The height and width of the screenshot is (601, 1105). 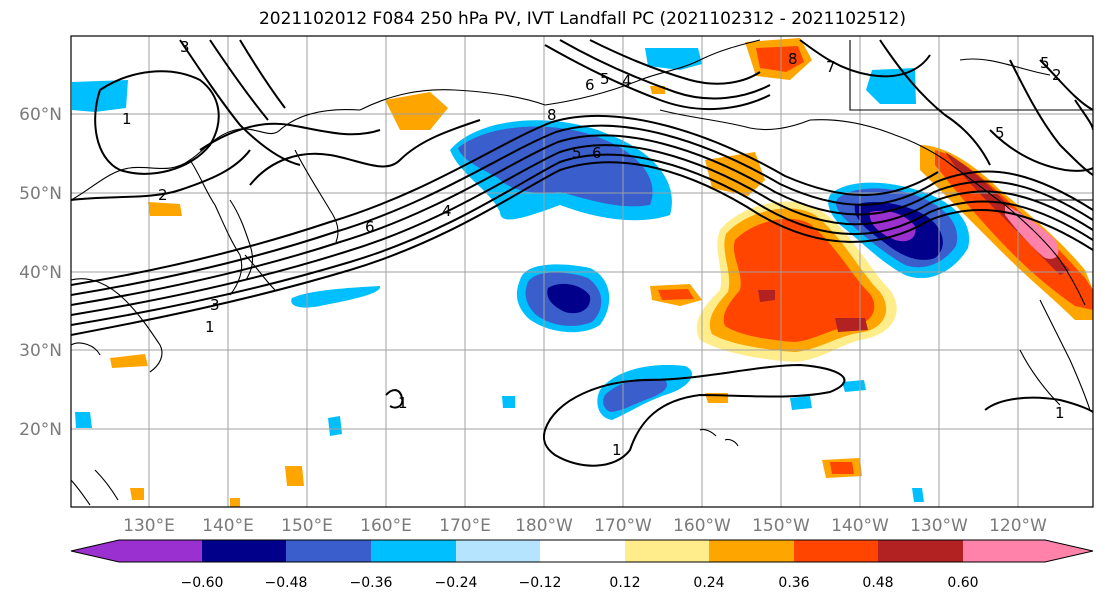 What do you see at coordinates (127, 119) in the screenshot?
I see `contour-label-1a: 1` at bounding box center [127, 119].